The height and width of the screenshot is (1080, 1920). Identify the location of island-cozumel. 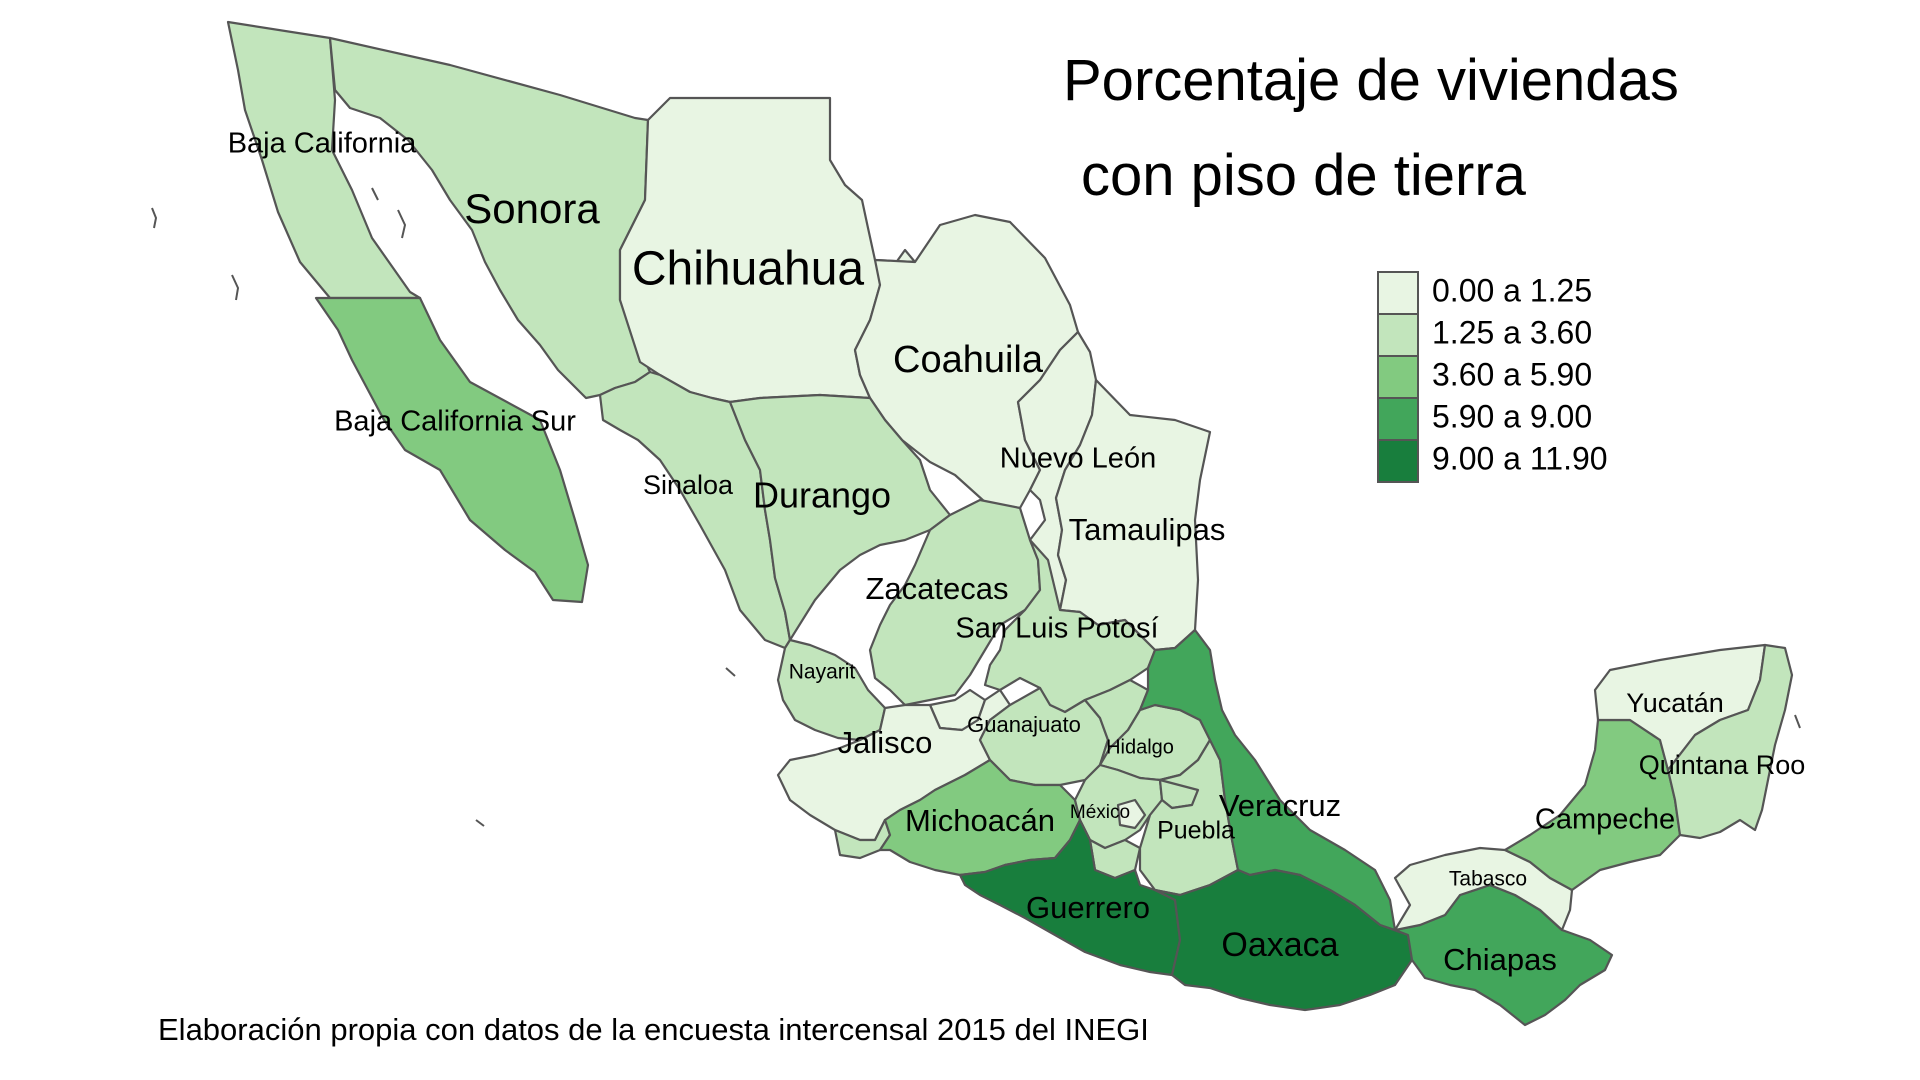
(1797, 721).